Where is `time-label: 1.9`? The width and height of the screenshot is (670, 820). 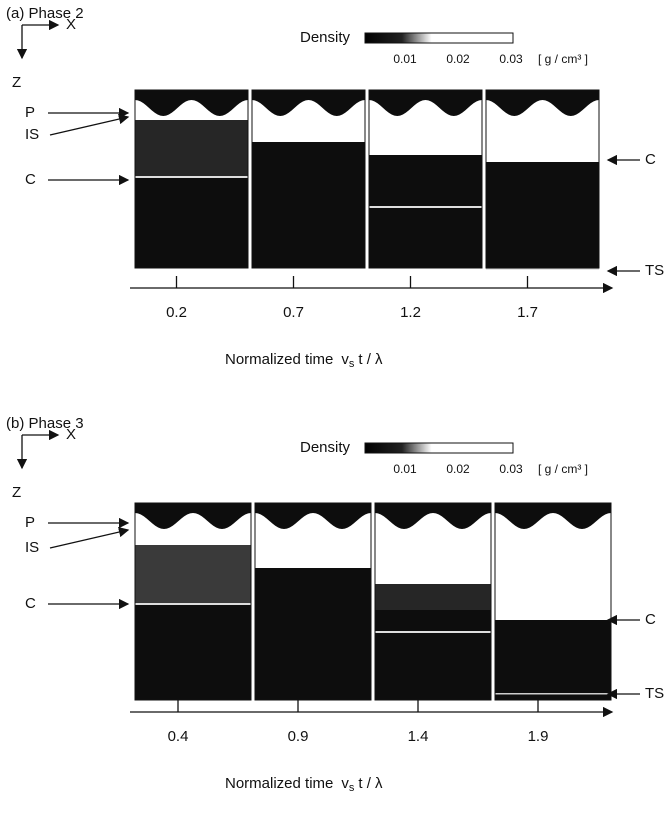
time-label: 1.9 is located at coordinates (538, 736).